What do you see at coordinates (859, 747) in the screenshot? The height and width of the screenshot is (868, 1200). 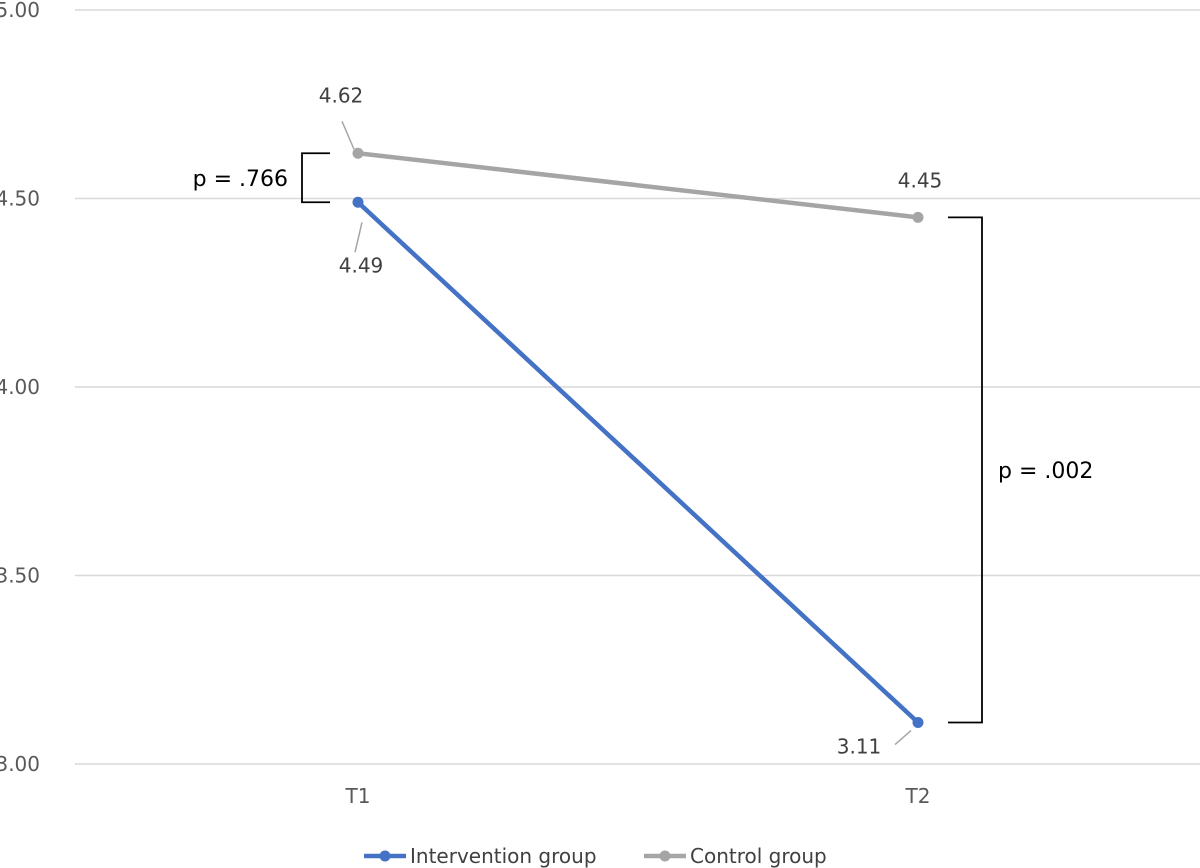 I see `data-label: 3.11` at bounding box center [859, 747].